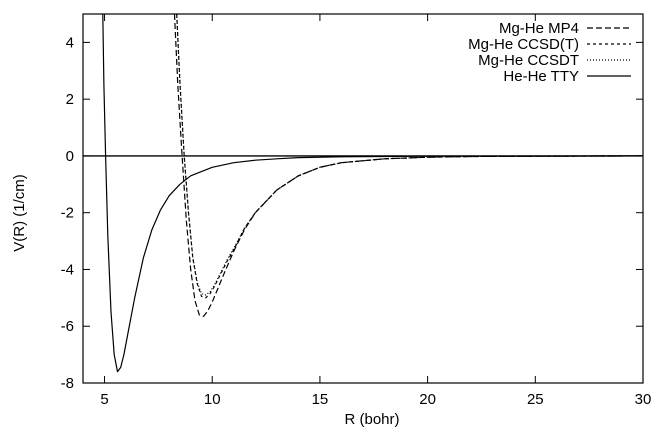 The width and height of the screenshot is (657, 433). I want to click on y-tick-label: 4, so click(70, 42).